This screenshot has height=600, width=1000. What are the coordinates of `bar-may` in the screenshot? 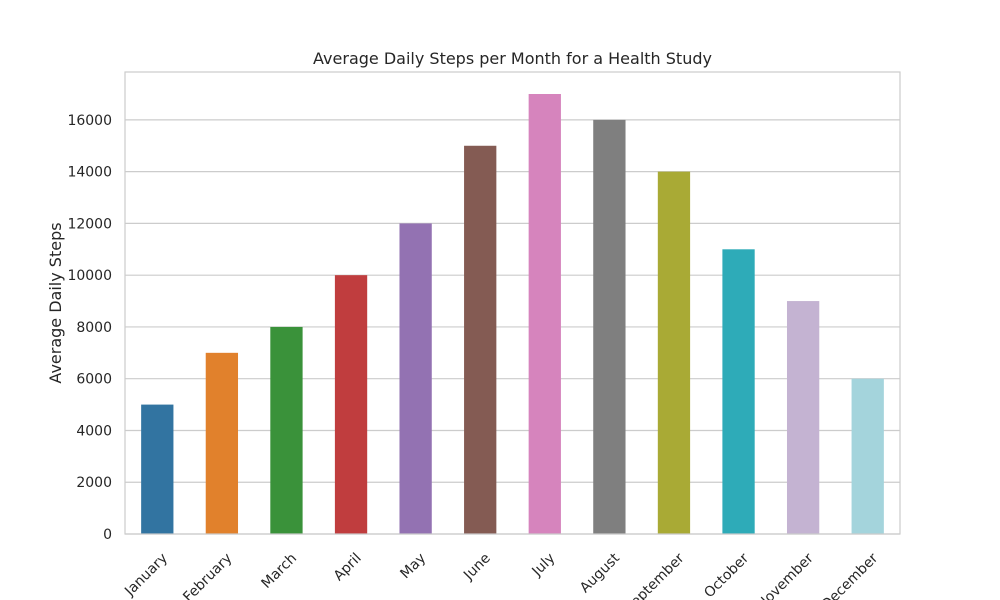 It's located at (415, 379).